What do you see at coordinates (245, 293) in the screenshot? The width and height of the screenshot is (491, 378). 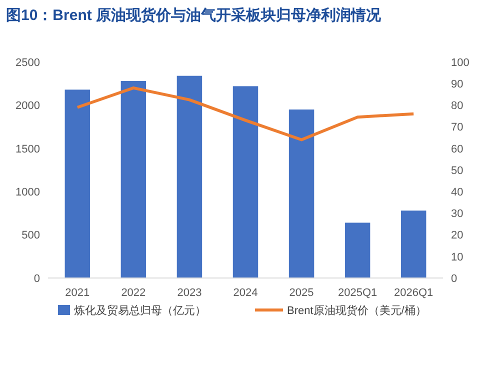 I see `x-tick-label: 2024` at bounding box center [245, 293].